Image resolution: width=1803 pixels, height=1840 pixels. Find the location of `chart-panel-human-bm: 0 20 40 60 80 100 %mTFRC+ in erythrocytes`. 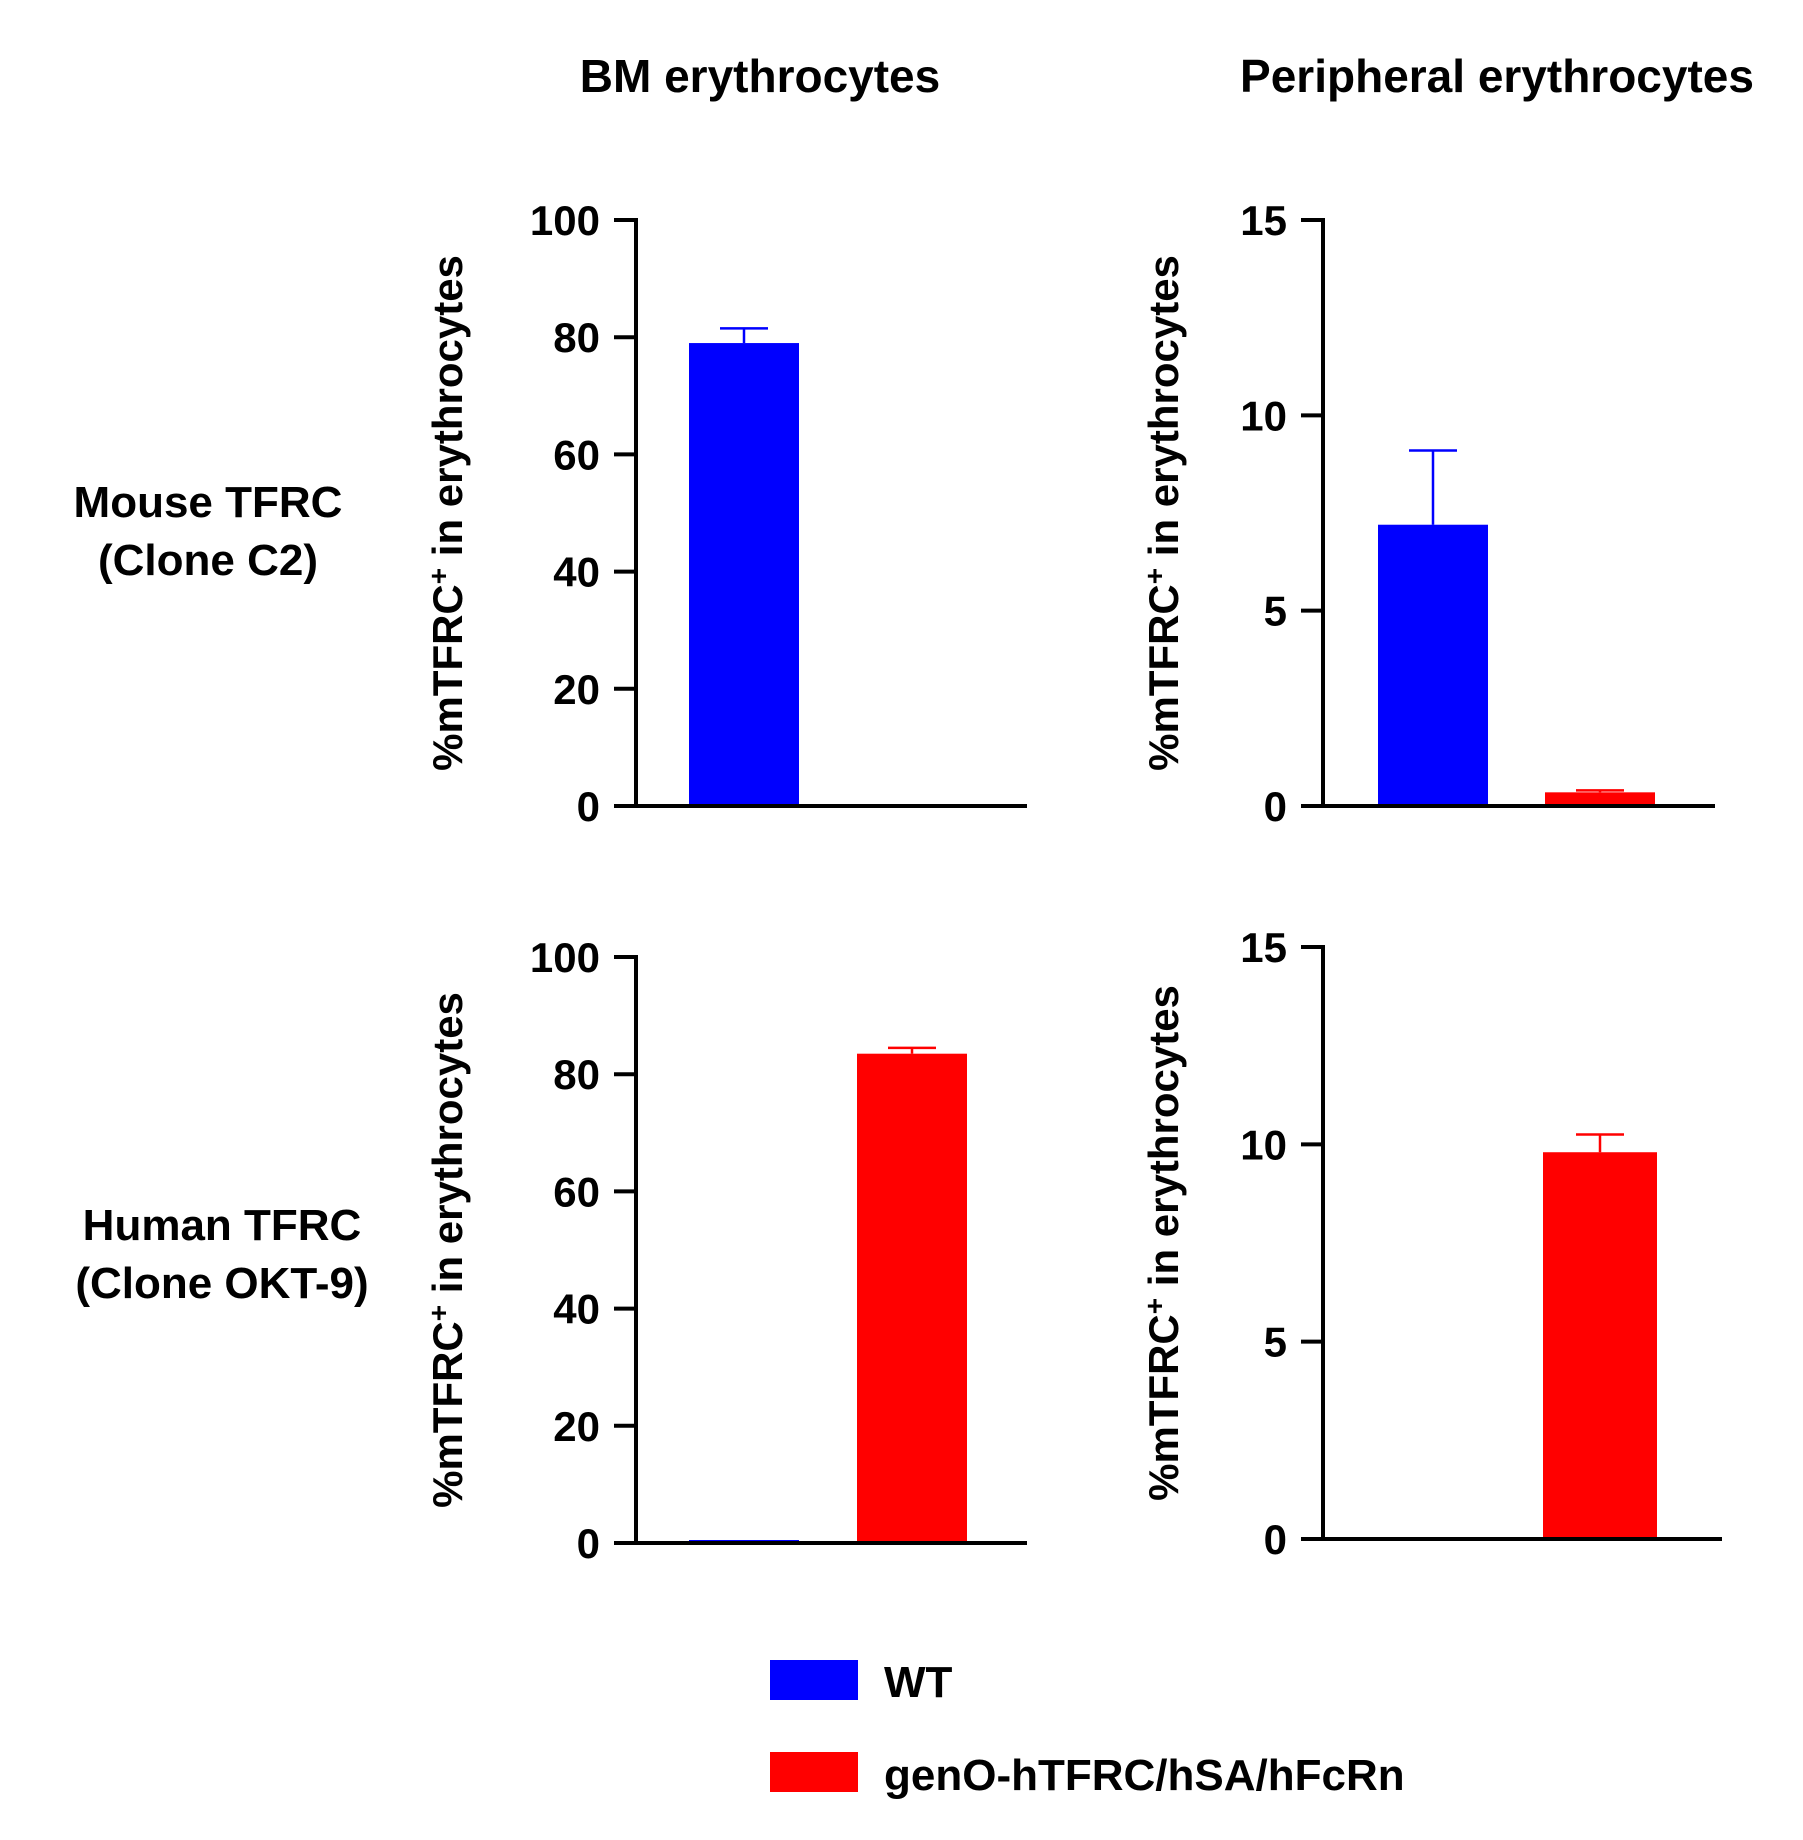

chart-panel-human-bm: 0 20 40 60 80 100 %mTFRC+ in erythrocytes is located at coordinates (725, 1250).